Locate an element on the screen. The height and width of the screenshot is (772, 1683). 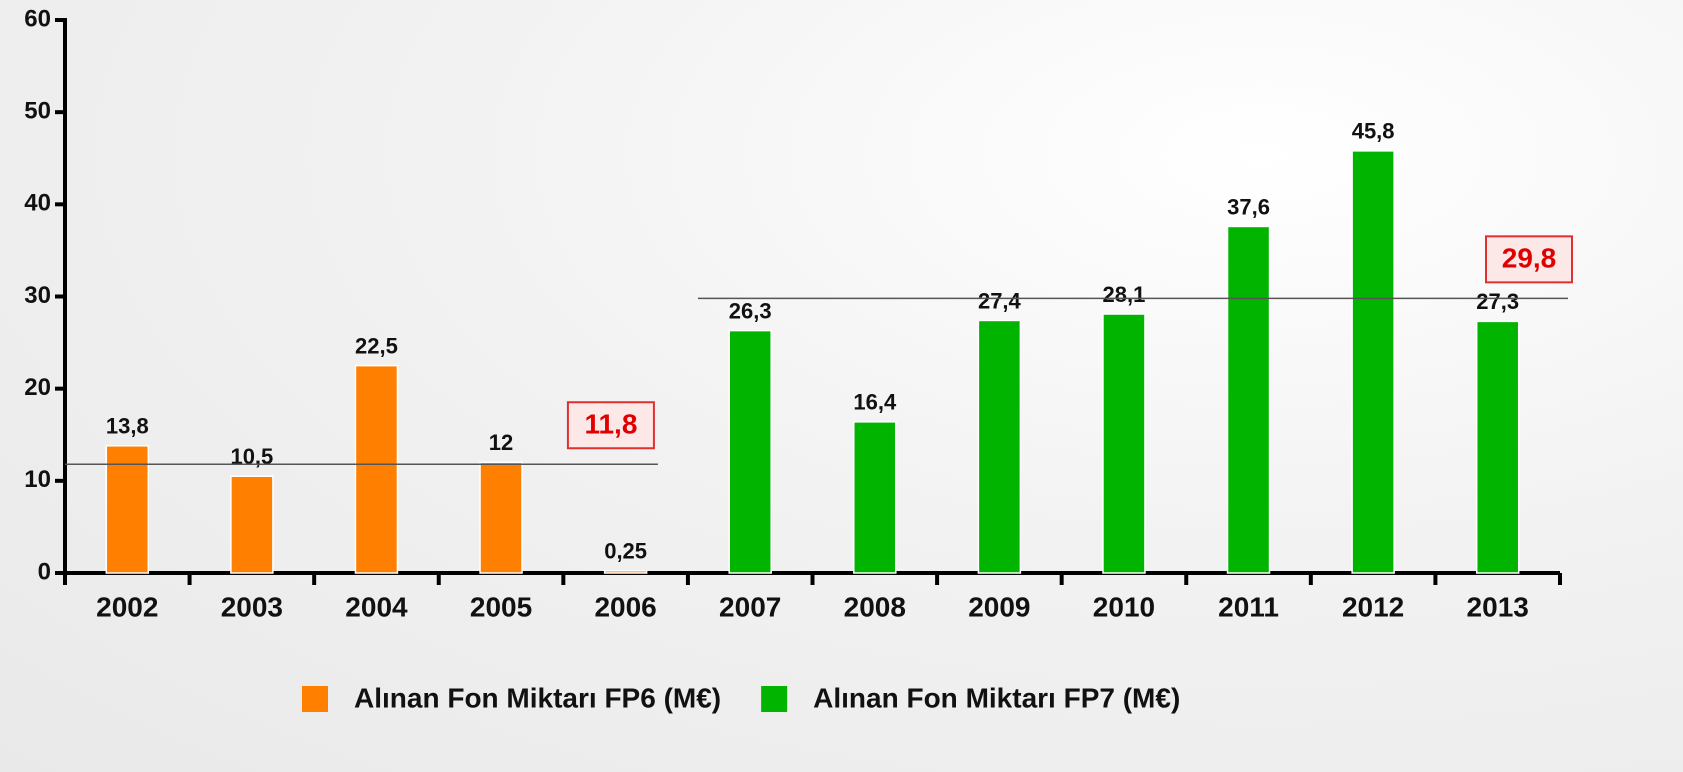
x-tick-label: 2005 is located at coordinates (501, 606).